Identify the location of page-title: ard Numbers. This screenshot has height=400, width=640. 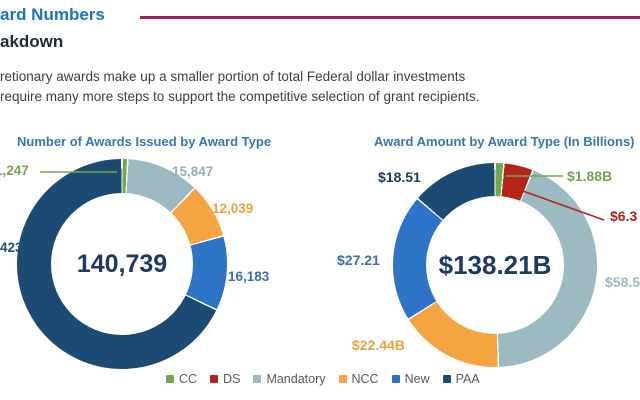
(52, 14).